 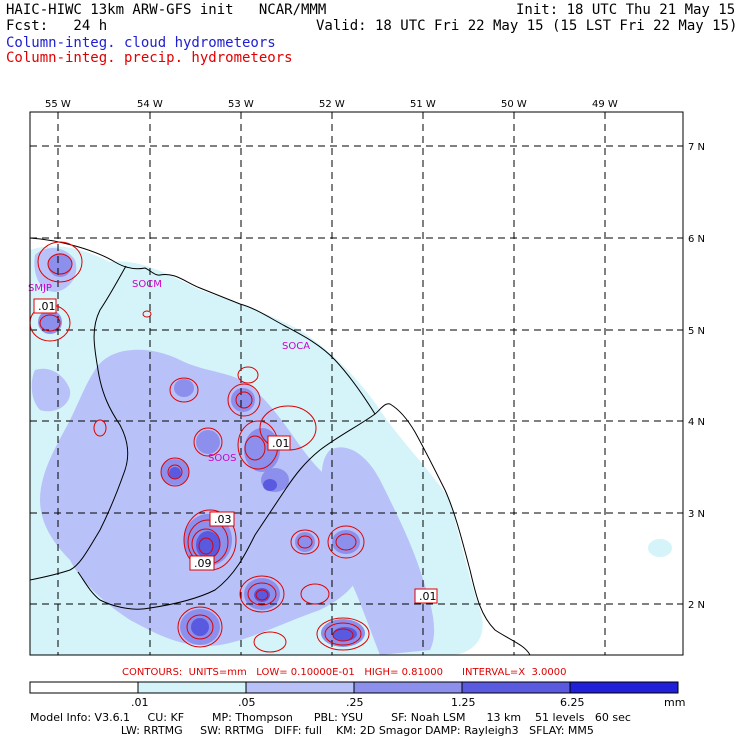 I want to click on colorbar-units: mm, so click(x=675, y=702).